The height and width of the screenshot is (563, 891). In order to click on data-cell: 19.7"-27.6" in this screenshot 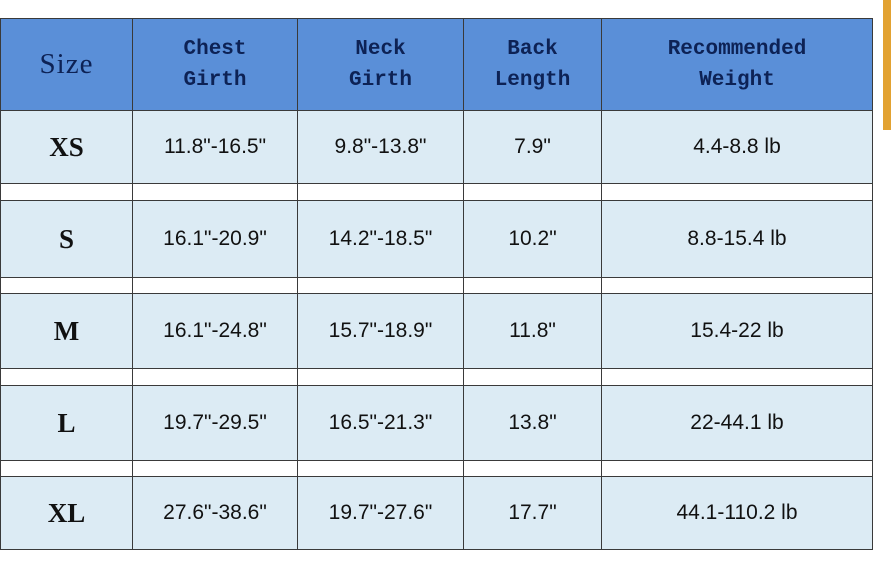, I will do `click(380, 513)`.